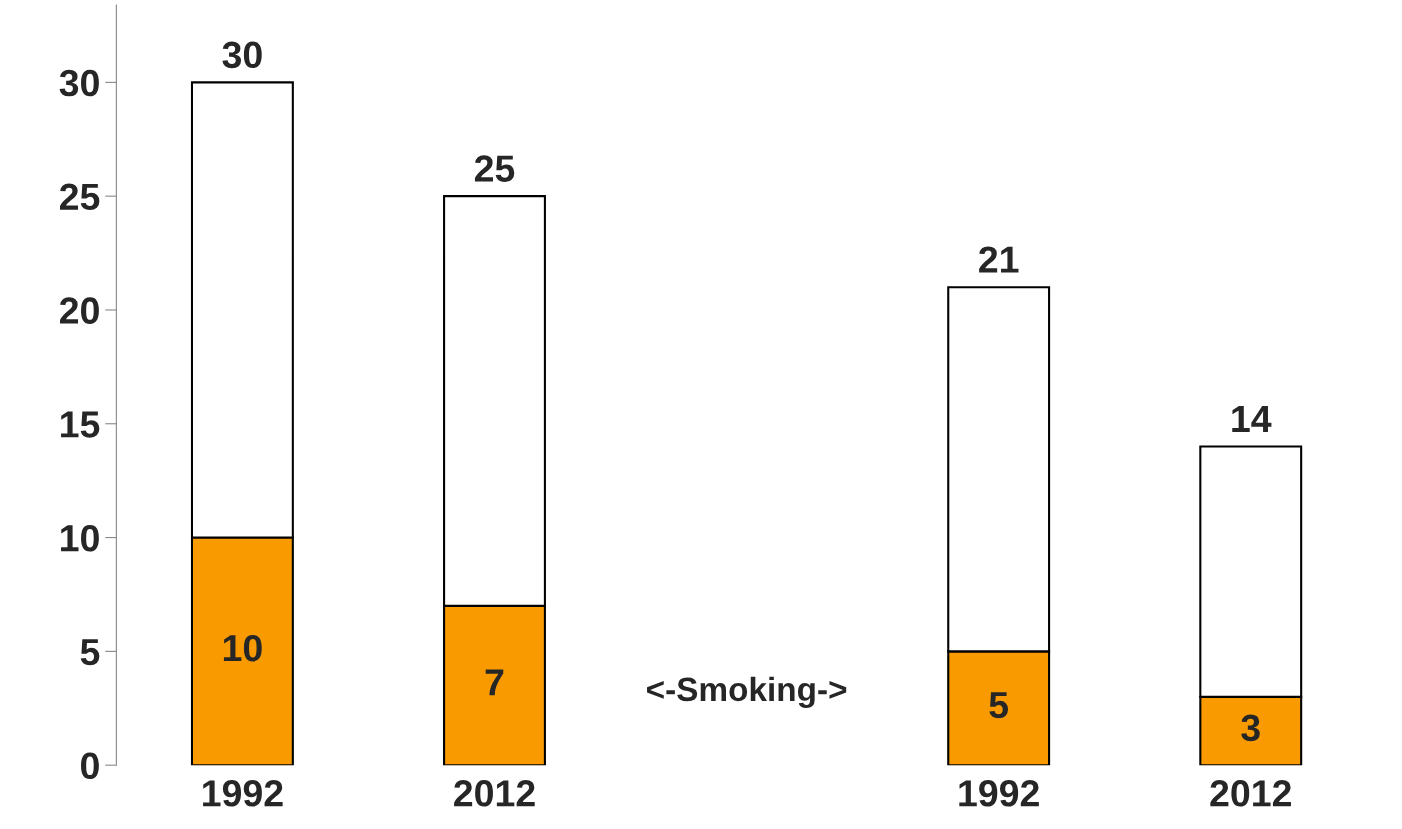  Describe the element at coordinates (80, 538) in the screenshot. I see `y-tick-label: 10` at that location.